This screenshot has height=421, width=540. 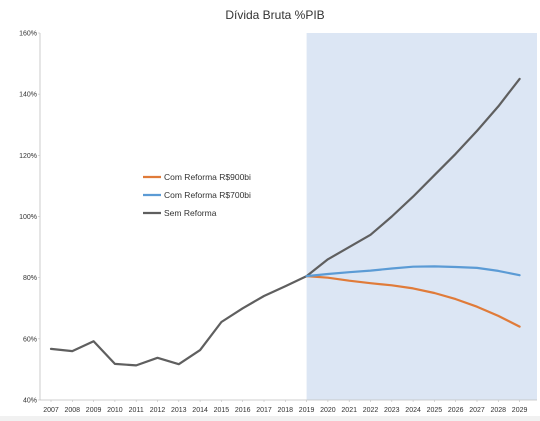 What do you see at coordinates (30, 278) in the screenshot?
I see `y-tick-label: 80%` at bounding box center [30, 278].